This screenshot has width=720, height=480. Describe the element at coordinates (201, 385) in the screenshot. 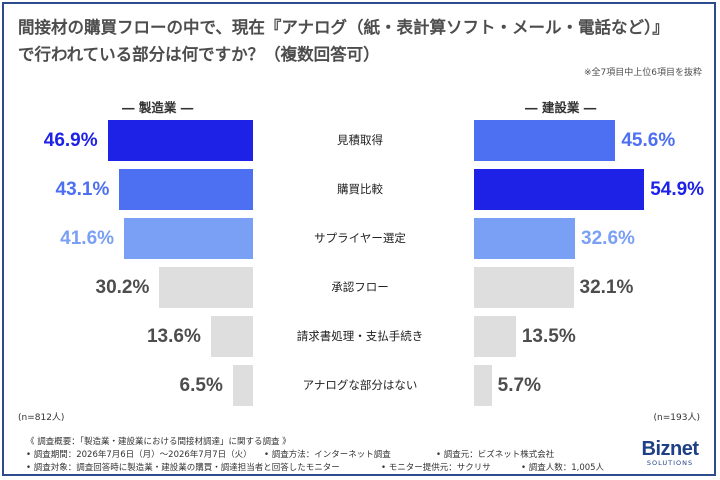

I see `value-label-manufacturing: 6.5%` at that location.